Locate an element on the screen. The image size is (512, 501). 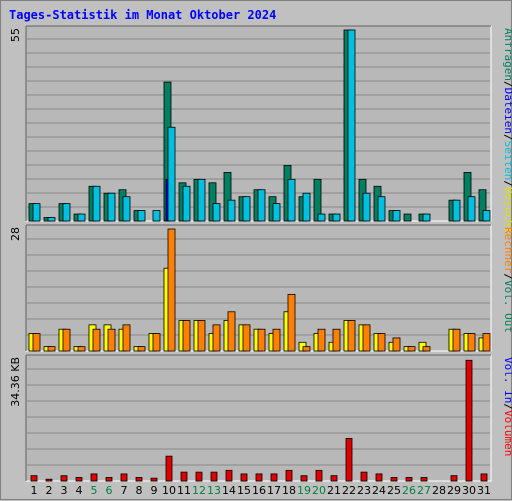
x-tick-label: 7 is located at coordinates (124, 490).